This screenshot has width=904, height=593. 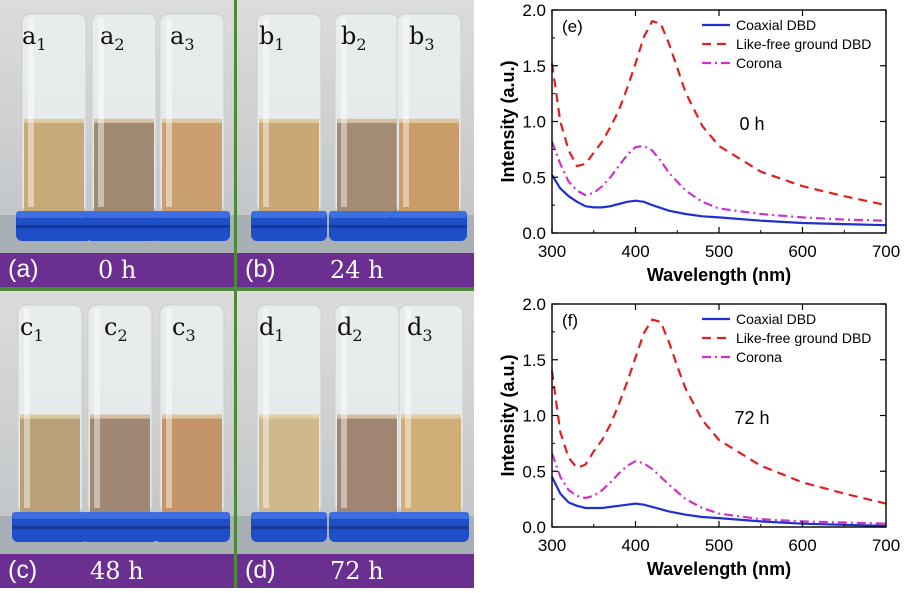 I want to click on caption-bar: (c) 48 h, so click(x=117, y=571).